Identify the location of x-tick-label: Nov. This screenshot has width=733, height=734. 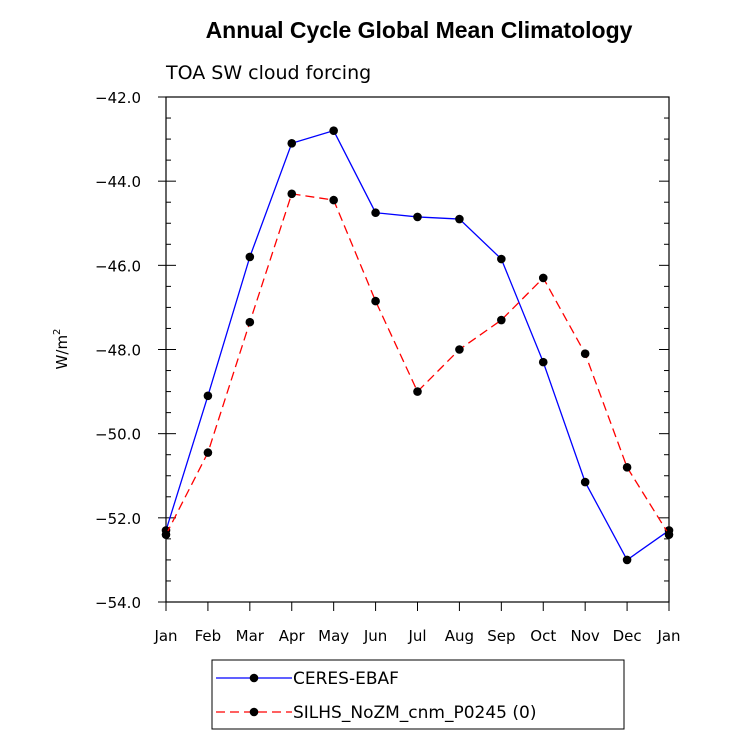
(585, 636).